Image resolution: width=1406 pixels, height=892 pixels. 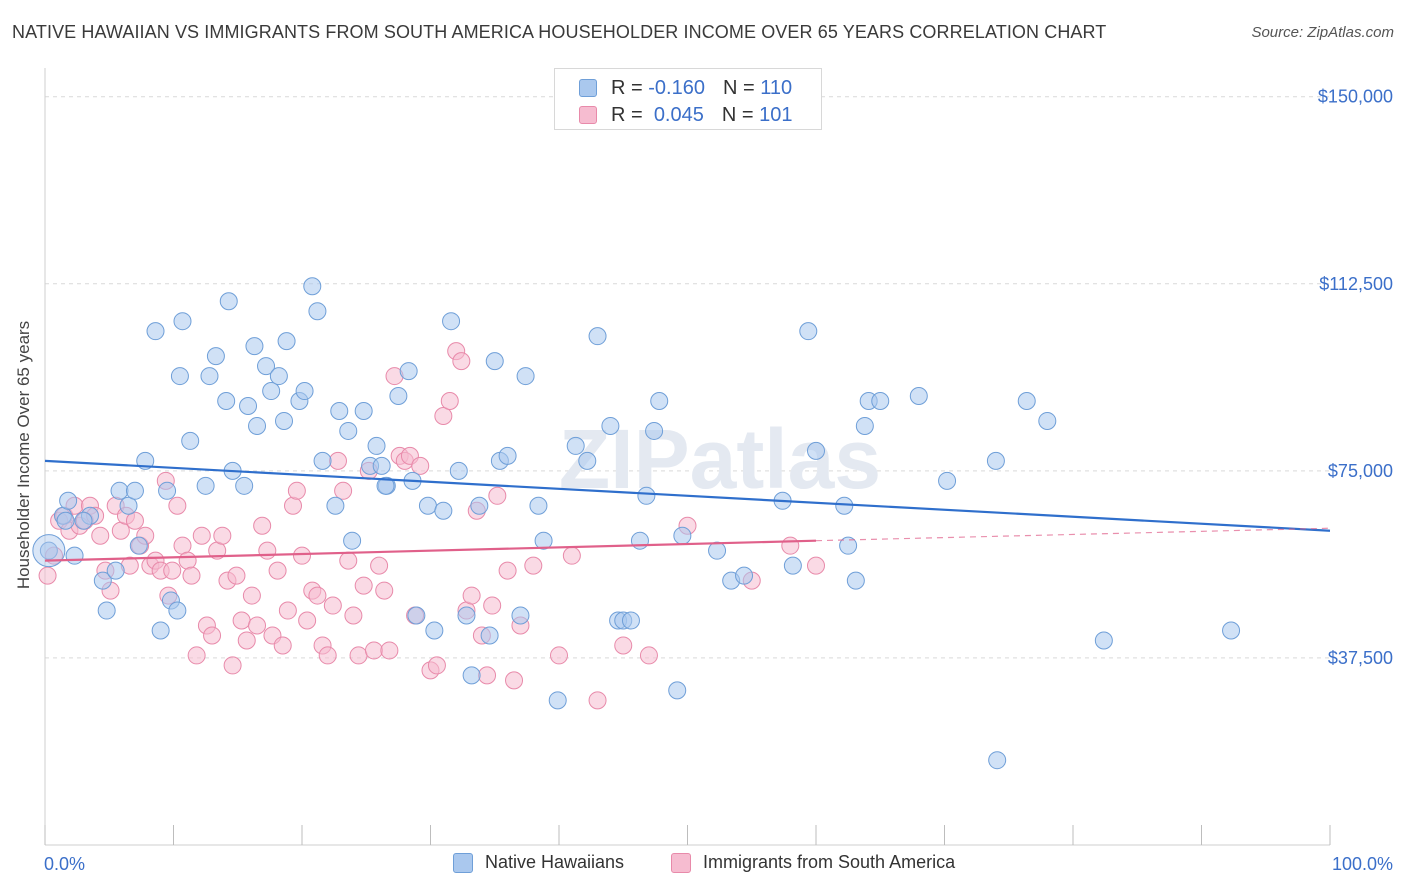 What do you see at coordinates (678, 114) in the screenshot?
I see `legend-r-value: 0.045` at bounding box center [678, 114].